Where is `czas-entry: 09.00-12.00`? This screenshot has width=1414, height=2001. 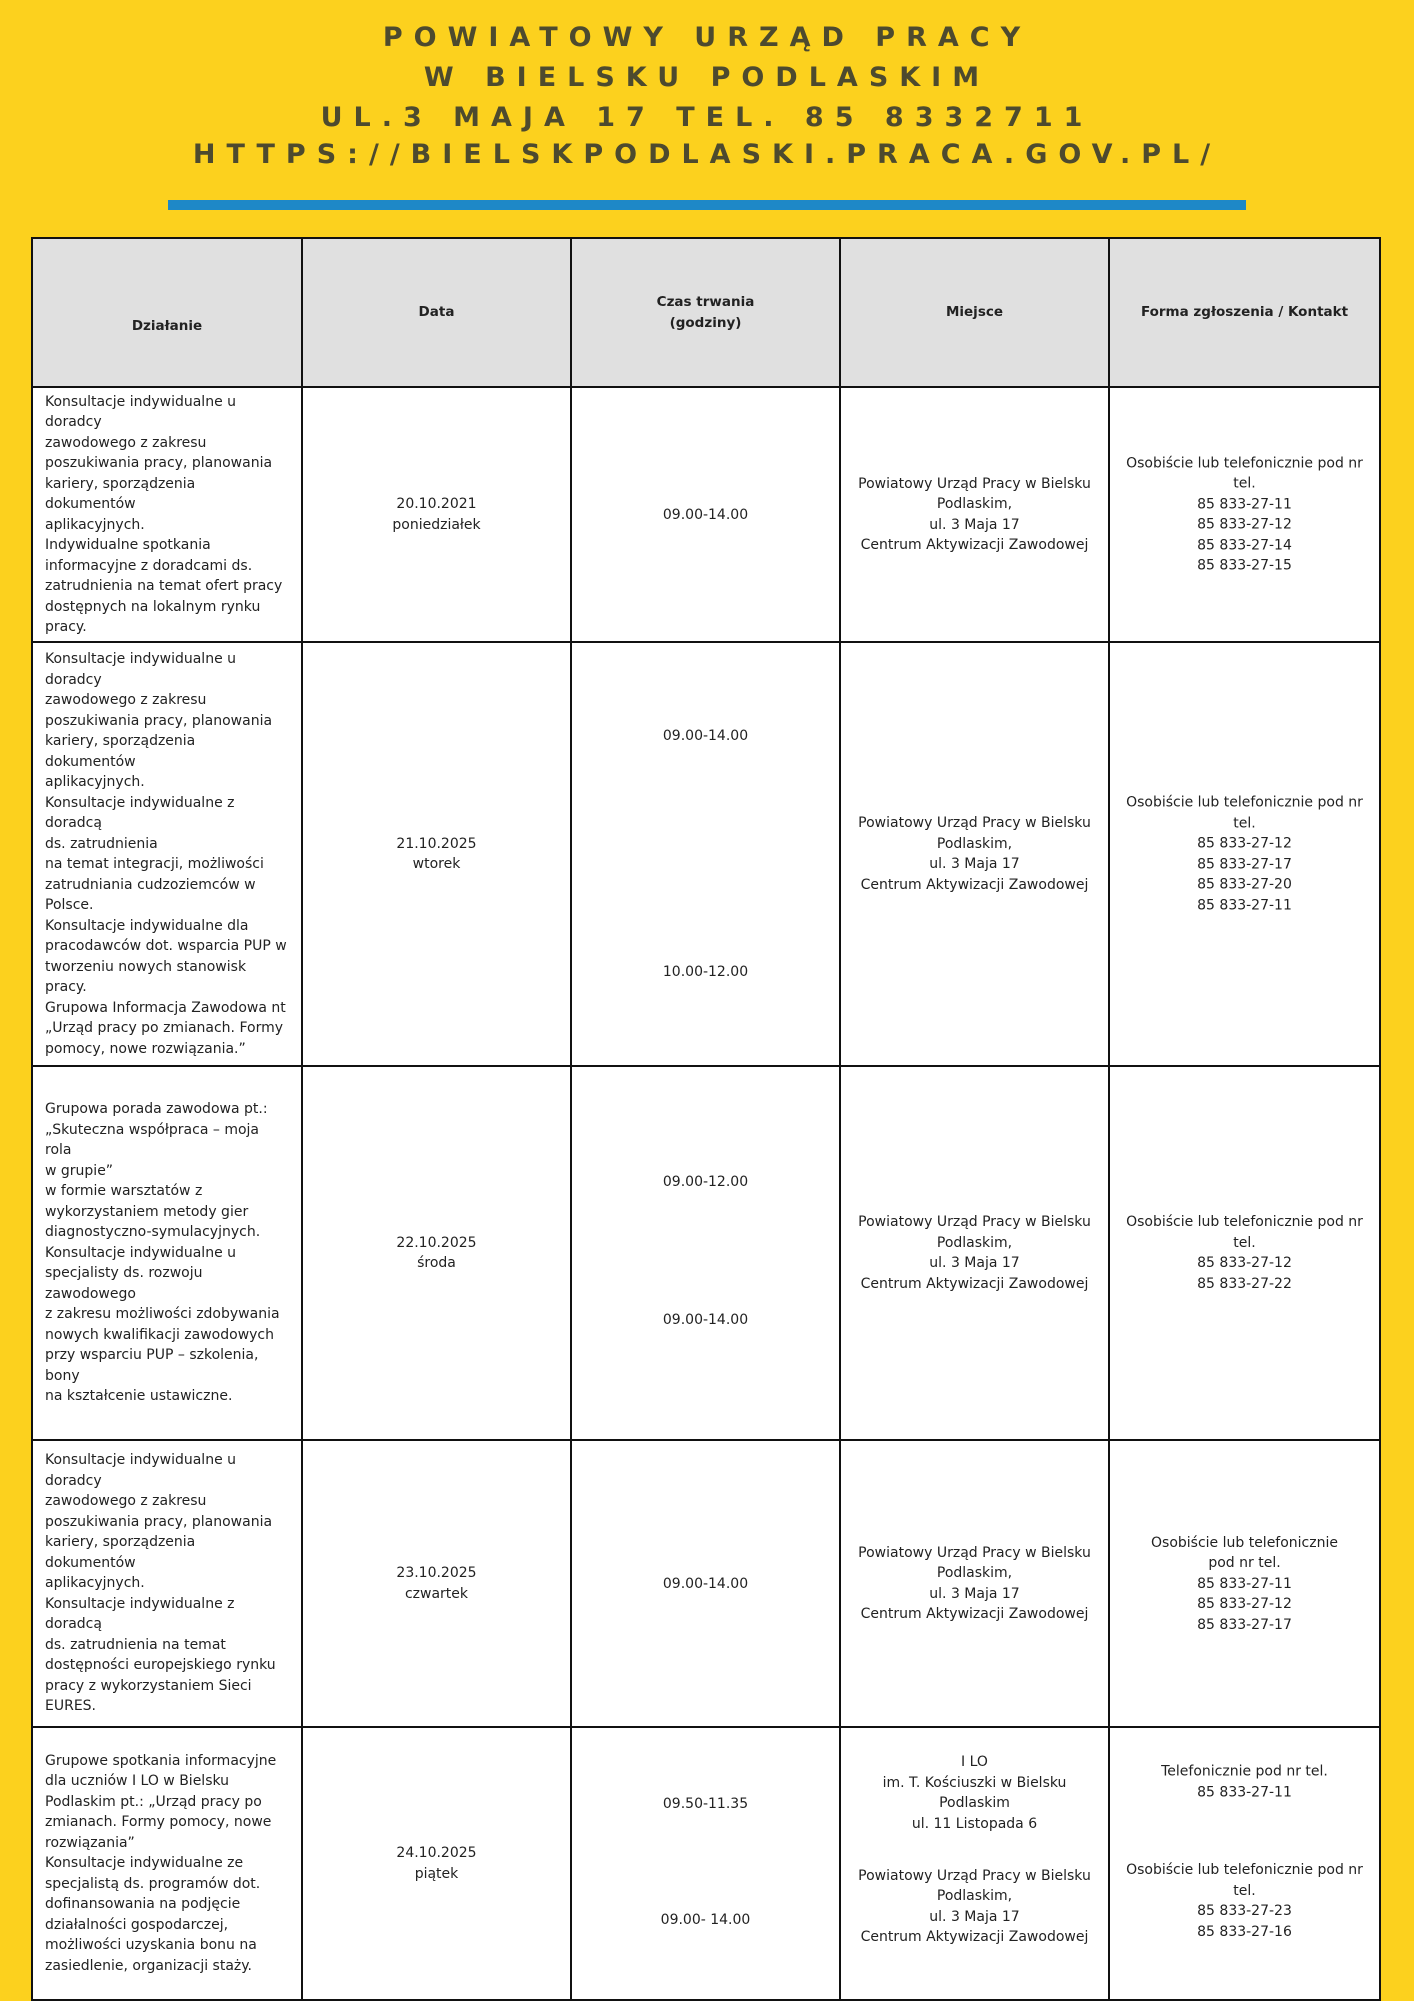
czas-entry: 09.00-12.00 is located at coordinates (705, 1182).